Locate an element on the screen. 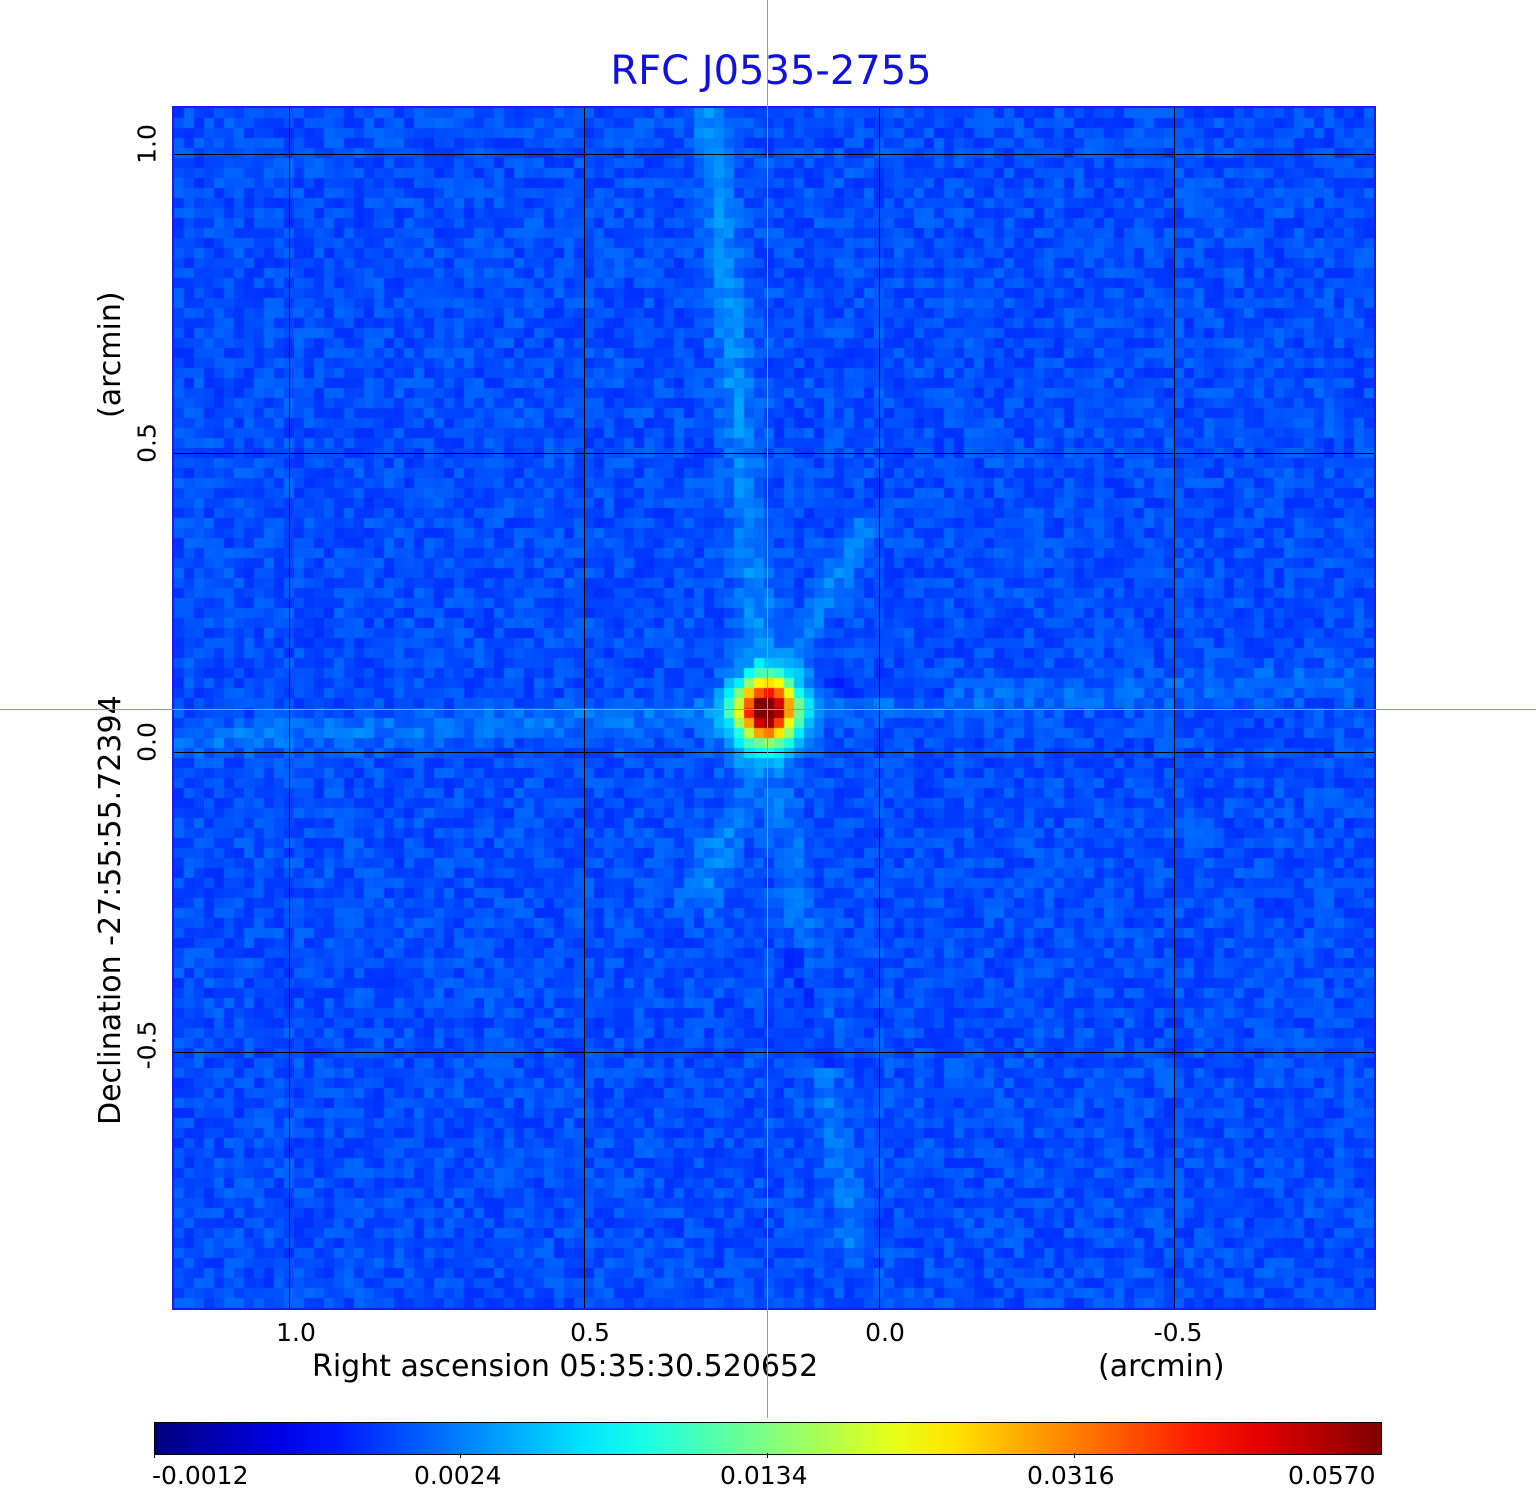  x-tick-label: 0.5 is located at coordinates (590, 1332).